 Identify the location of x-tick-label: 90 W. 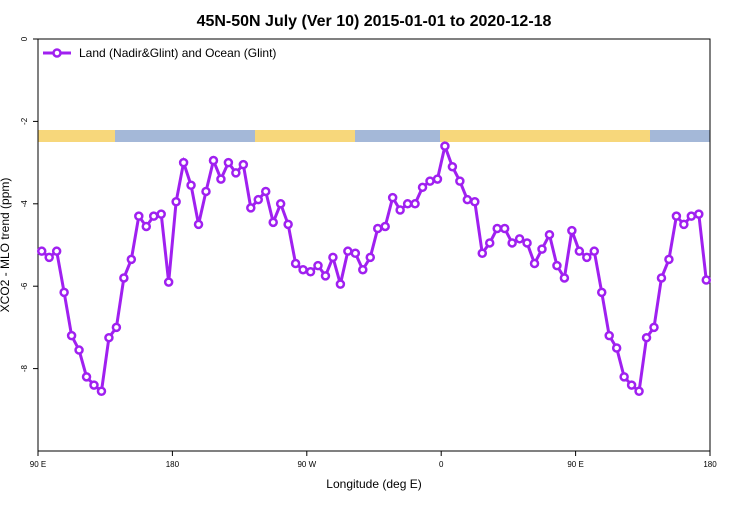
(306, 464).